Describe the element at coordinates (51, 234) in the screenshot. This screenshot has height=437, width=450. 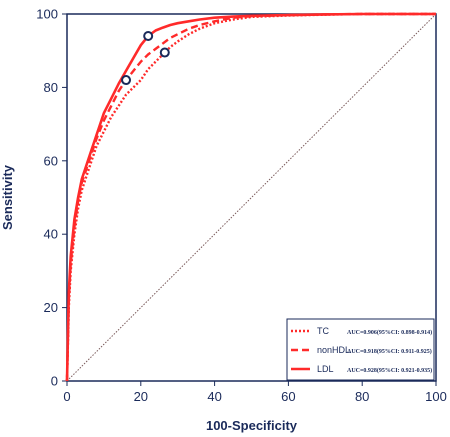
I see `y-tick-label: 40` at that location.